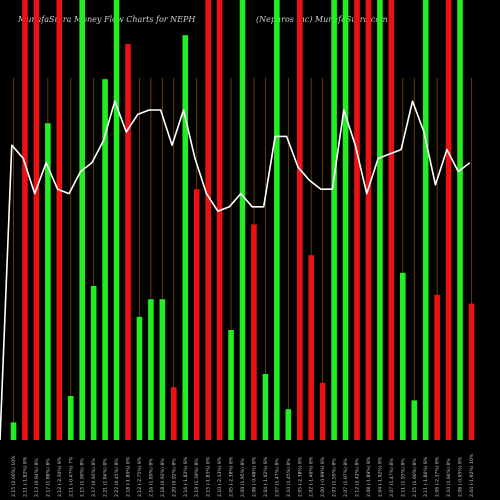  I want to click on x-tick-label: 2.22 (0.45%) 8%, so click(117, 477).